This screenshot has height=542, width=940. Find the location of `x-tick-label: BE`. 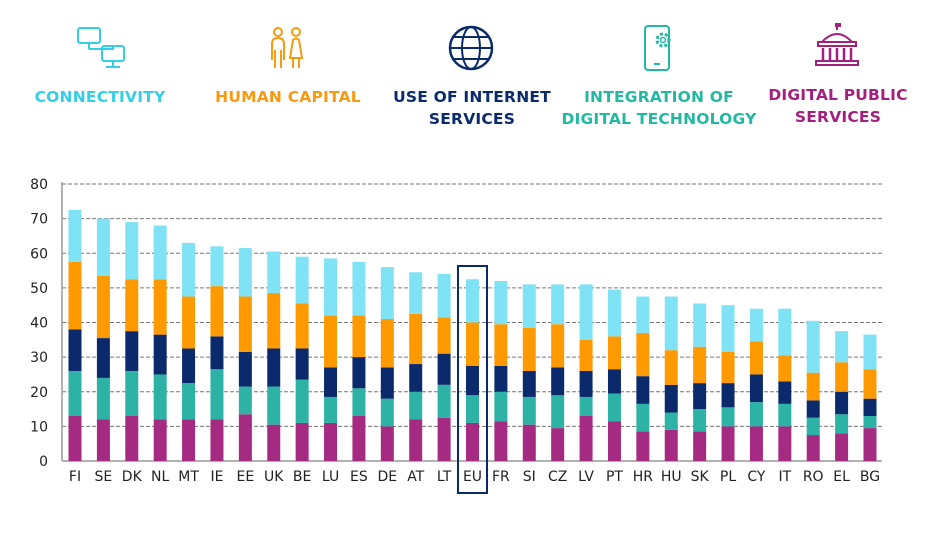

x-tick-label: BE is located at coordinates (302, 477).